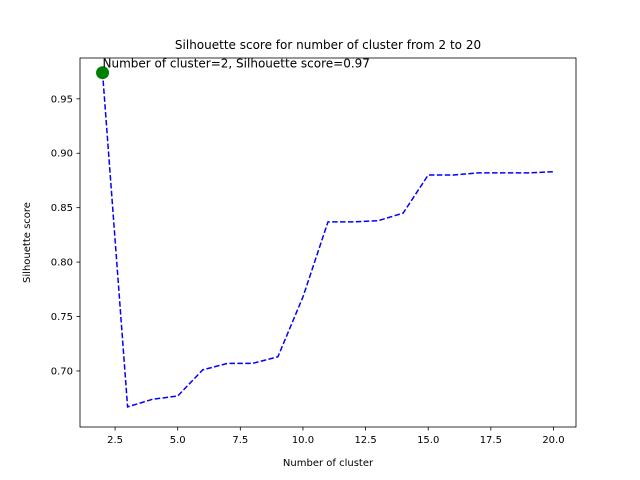 This screenshot has width=640, height=480. What do you see at coordinates (491, 440) in the screenshot?
I see `x-tick-label: 17.5` at bounding box center [491, 440].